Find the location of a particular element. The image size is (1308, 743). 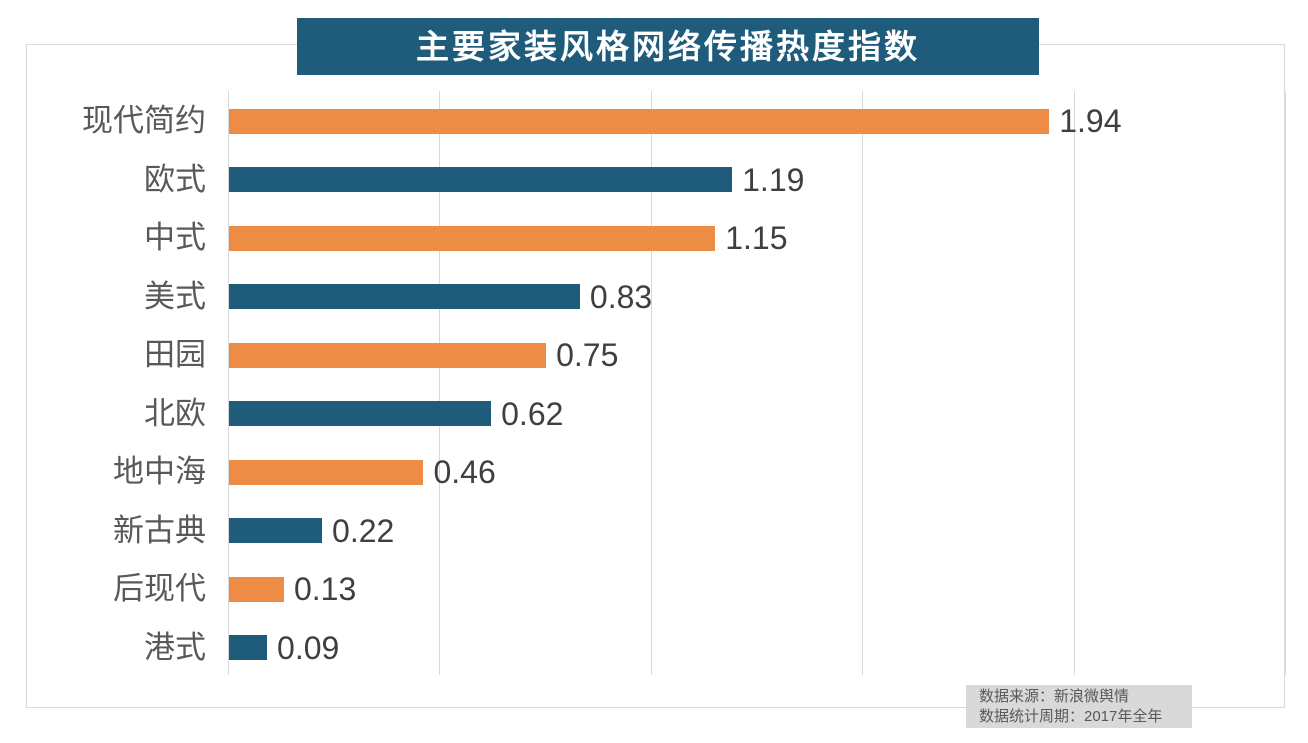

value-label: 1.19 is located at coordinates (773, 179).